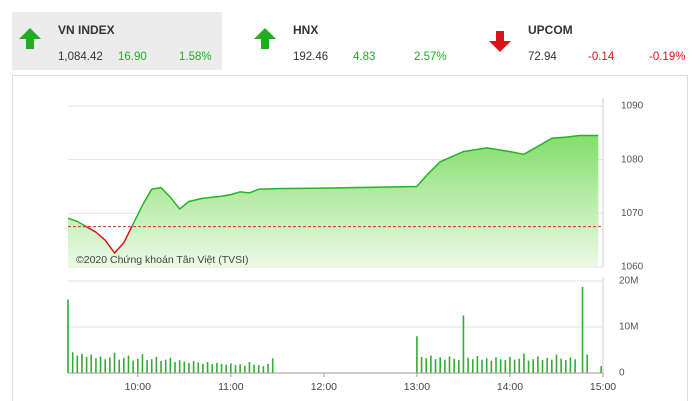 The width and height of the screenshot is (700, 401). What do you see at coordinates (117, 41) in the screenshot?
I see `active-index-box` at bounding box center [117, 41].